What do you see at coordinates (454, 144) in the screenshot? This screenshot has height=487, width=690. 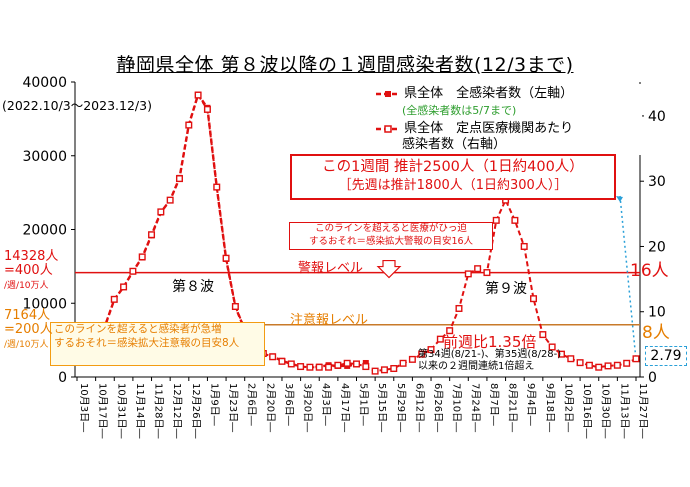 I see `legend-series2-label-2: 感染者数（右軸）` at bounding box center [454, 144].